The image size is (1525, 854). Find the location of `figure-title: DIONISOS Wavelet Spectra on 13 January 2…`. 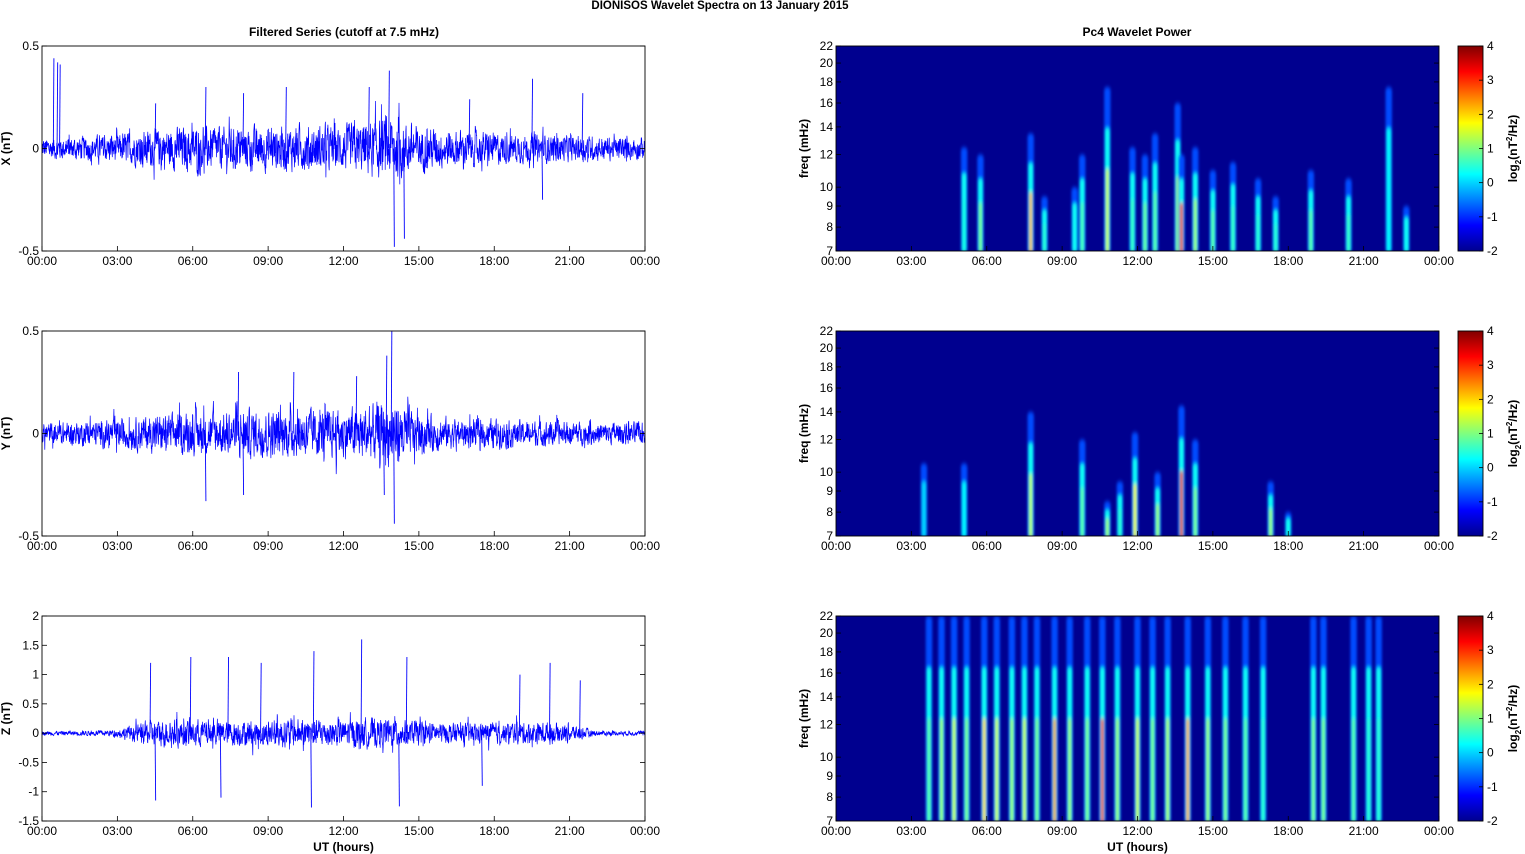

figure-title: DIONISOS Wavelet Spectra on 13 January 2… is located at coordinates (720, 6).